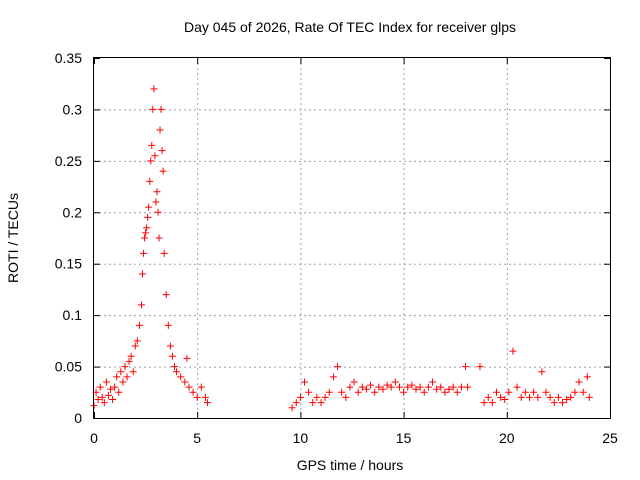 The width and height of the screenshot is (640, 480). What do you see at coordinates (73, 212) in the screenshot?
I see `y-tick-label: 0.2` at bounding box center [73, 212].